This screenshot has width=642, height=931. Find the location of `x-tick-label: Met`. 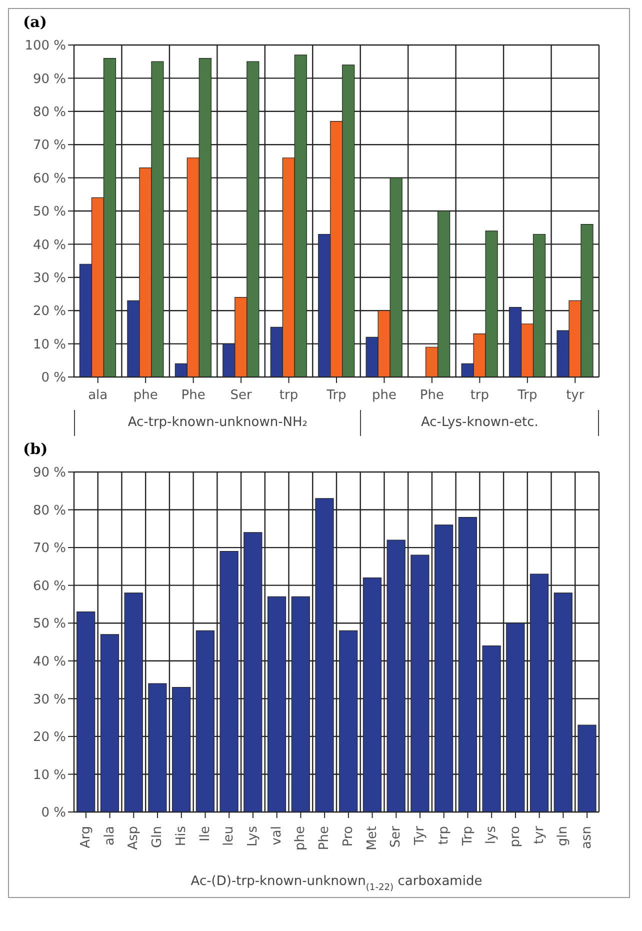

x-tick-label: Met is located at coordinates (372, 838).